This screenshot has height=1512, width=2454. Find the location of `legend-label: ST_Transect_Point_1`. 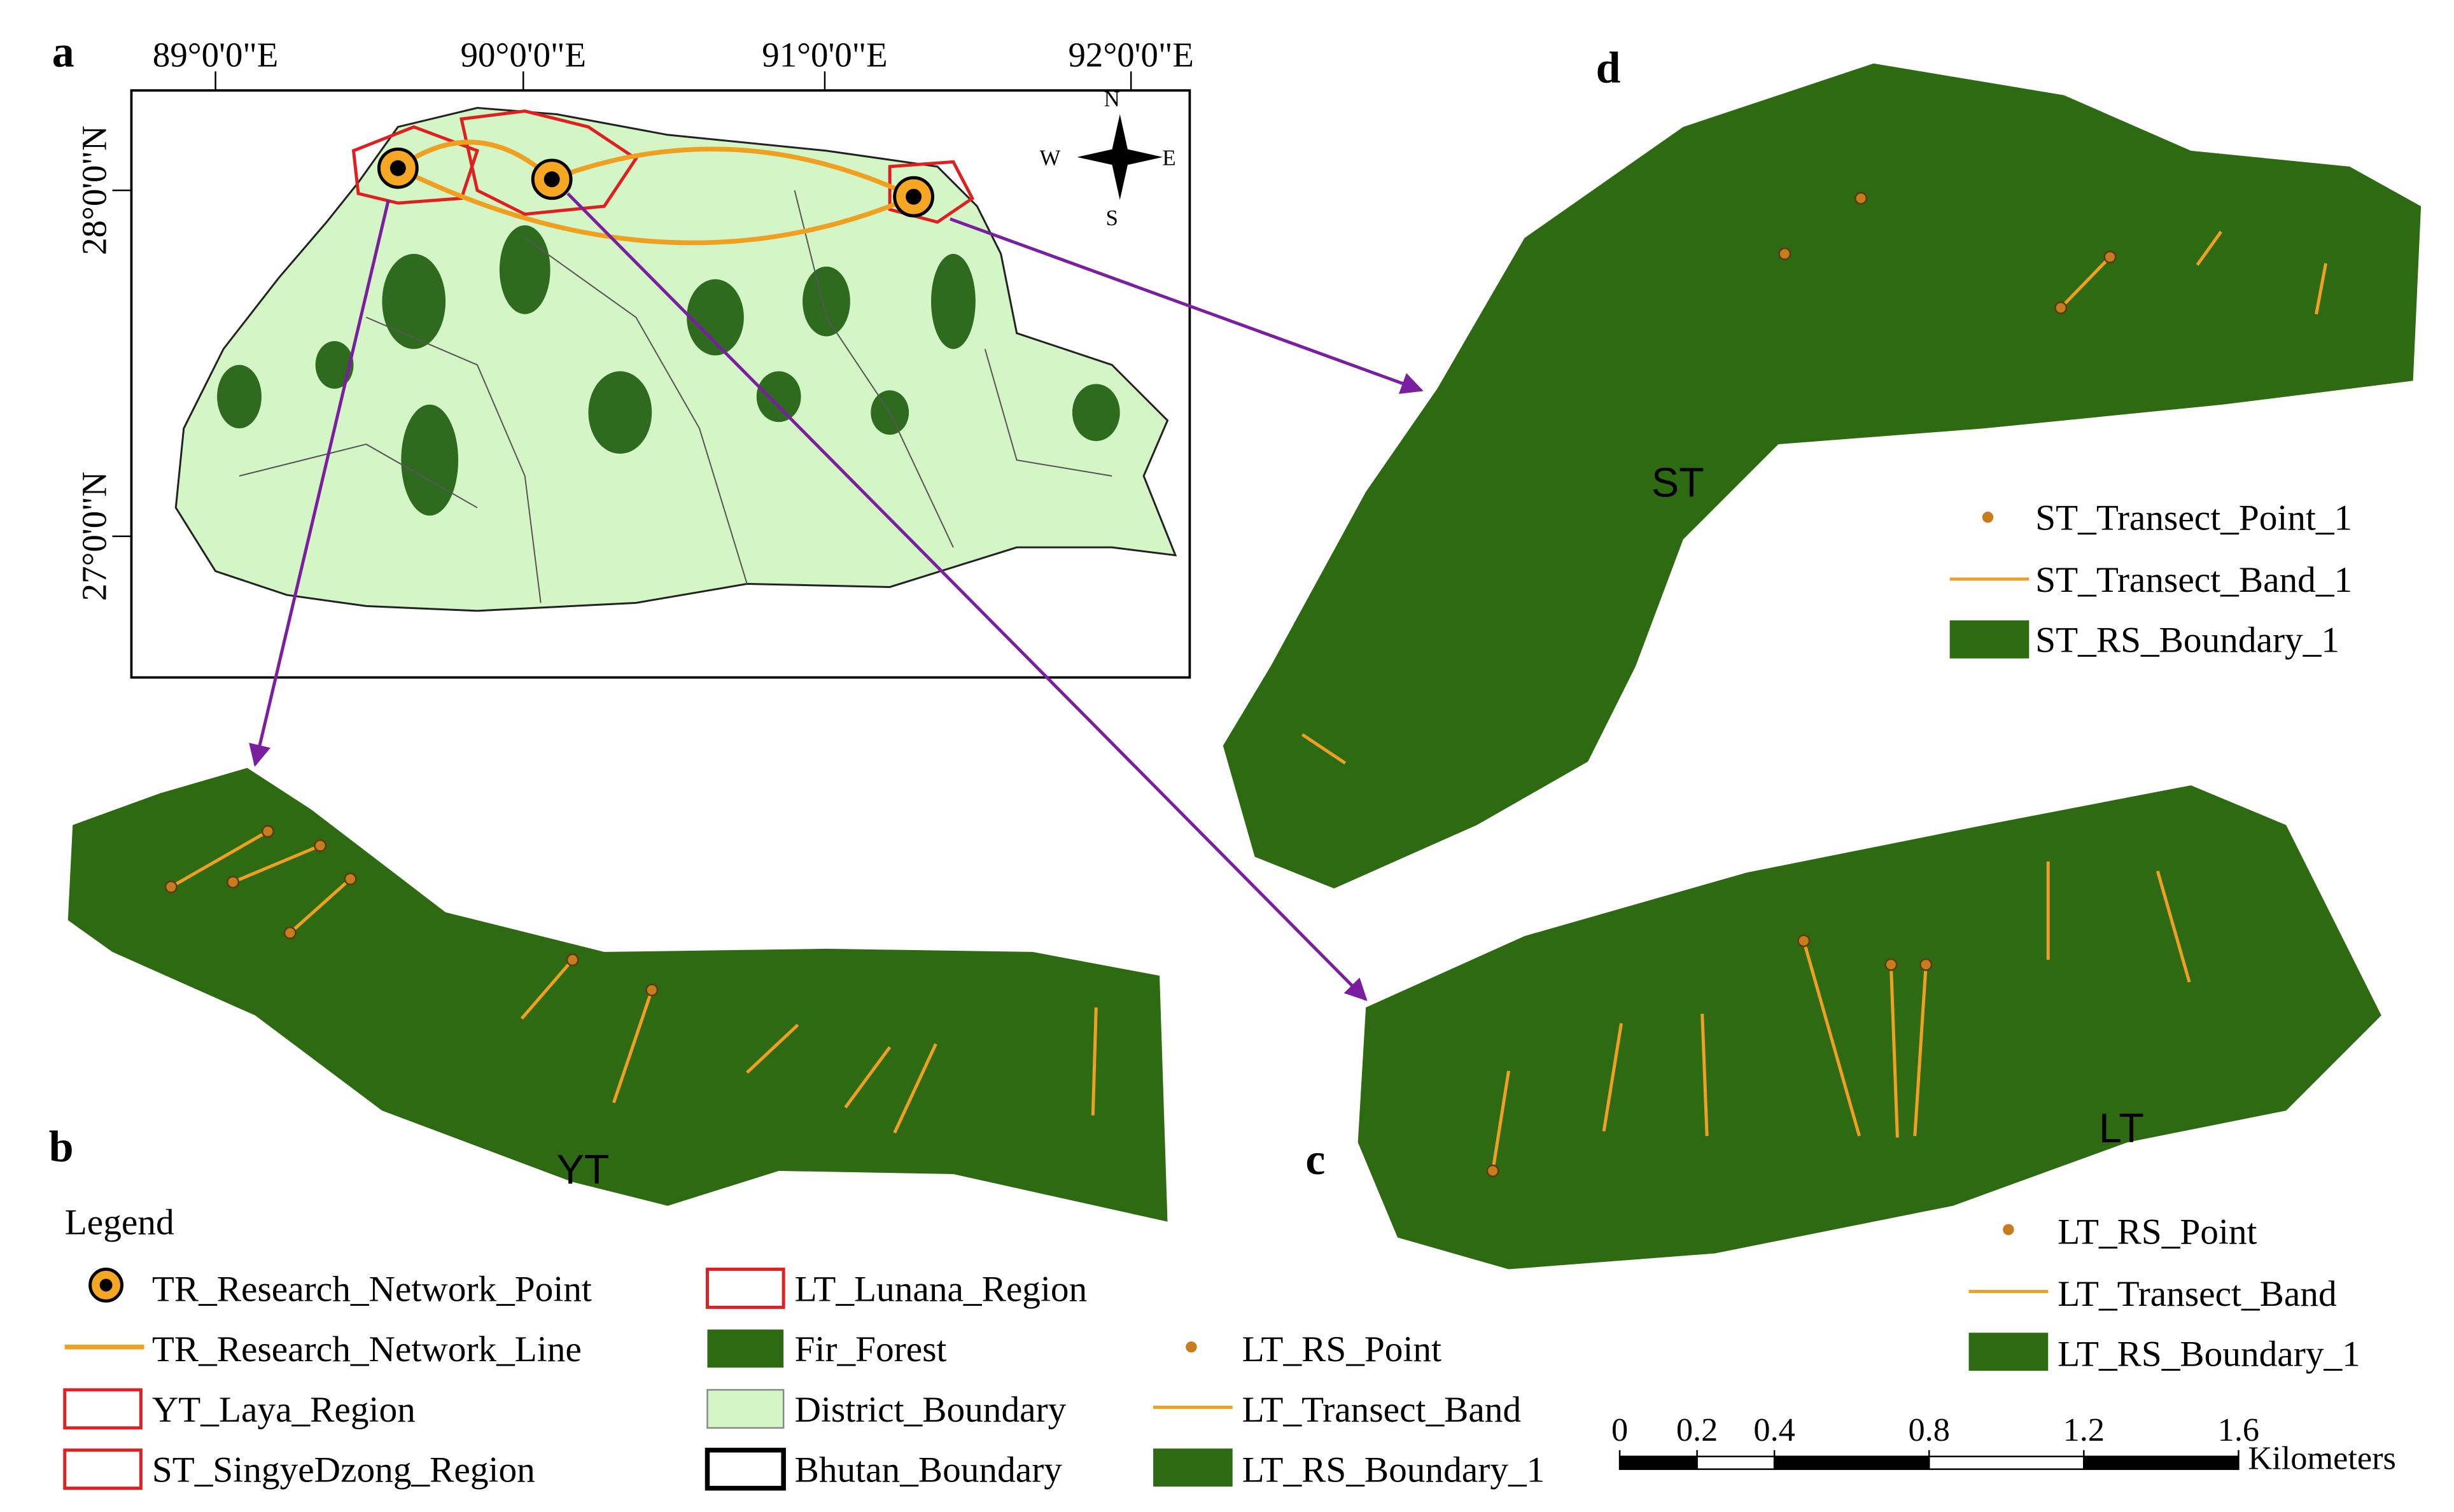

legend-label: ST_Transect_Point_1 is located at coordinates (2193, 518).